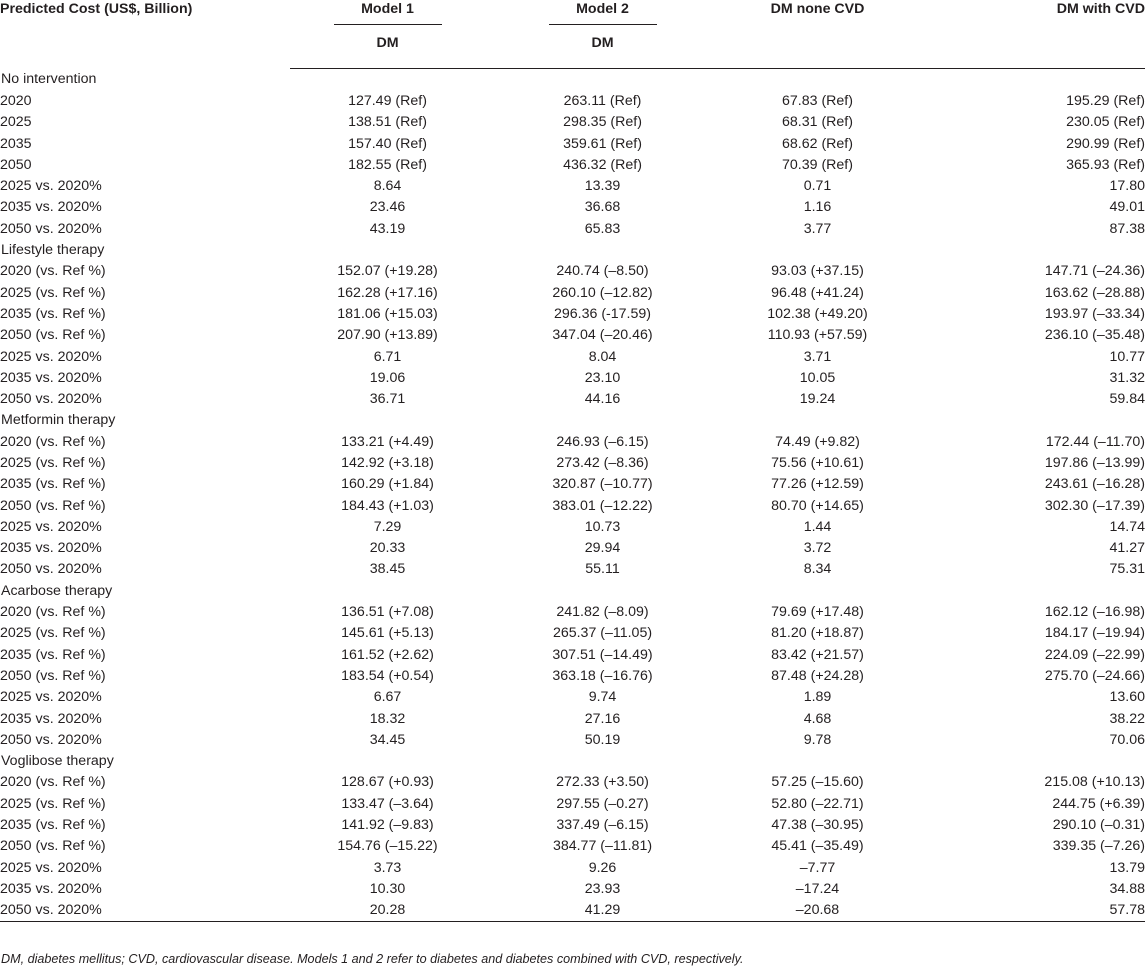 Image resolution: width=1145 pixels, height=969 pixels. I want to click on cell-dm-with-cvd: 13.60, so click(1127, 697).